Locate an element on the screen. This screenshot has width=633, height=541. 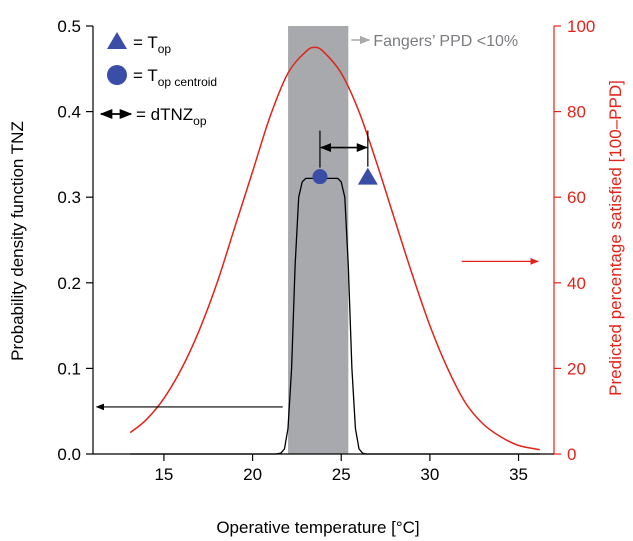
left-y-ticks: 0.0 0.1 0.2 0.3 0.4 0.5 is located at coordinates (75, 240).